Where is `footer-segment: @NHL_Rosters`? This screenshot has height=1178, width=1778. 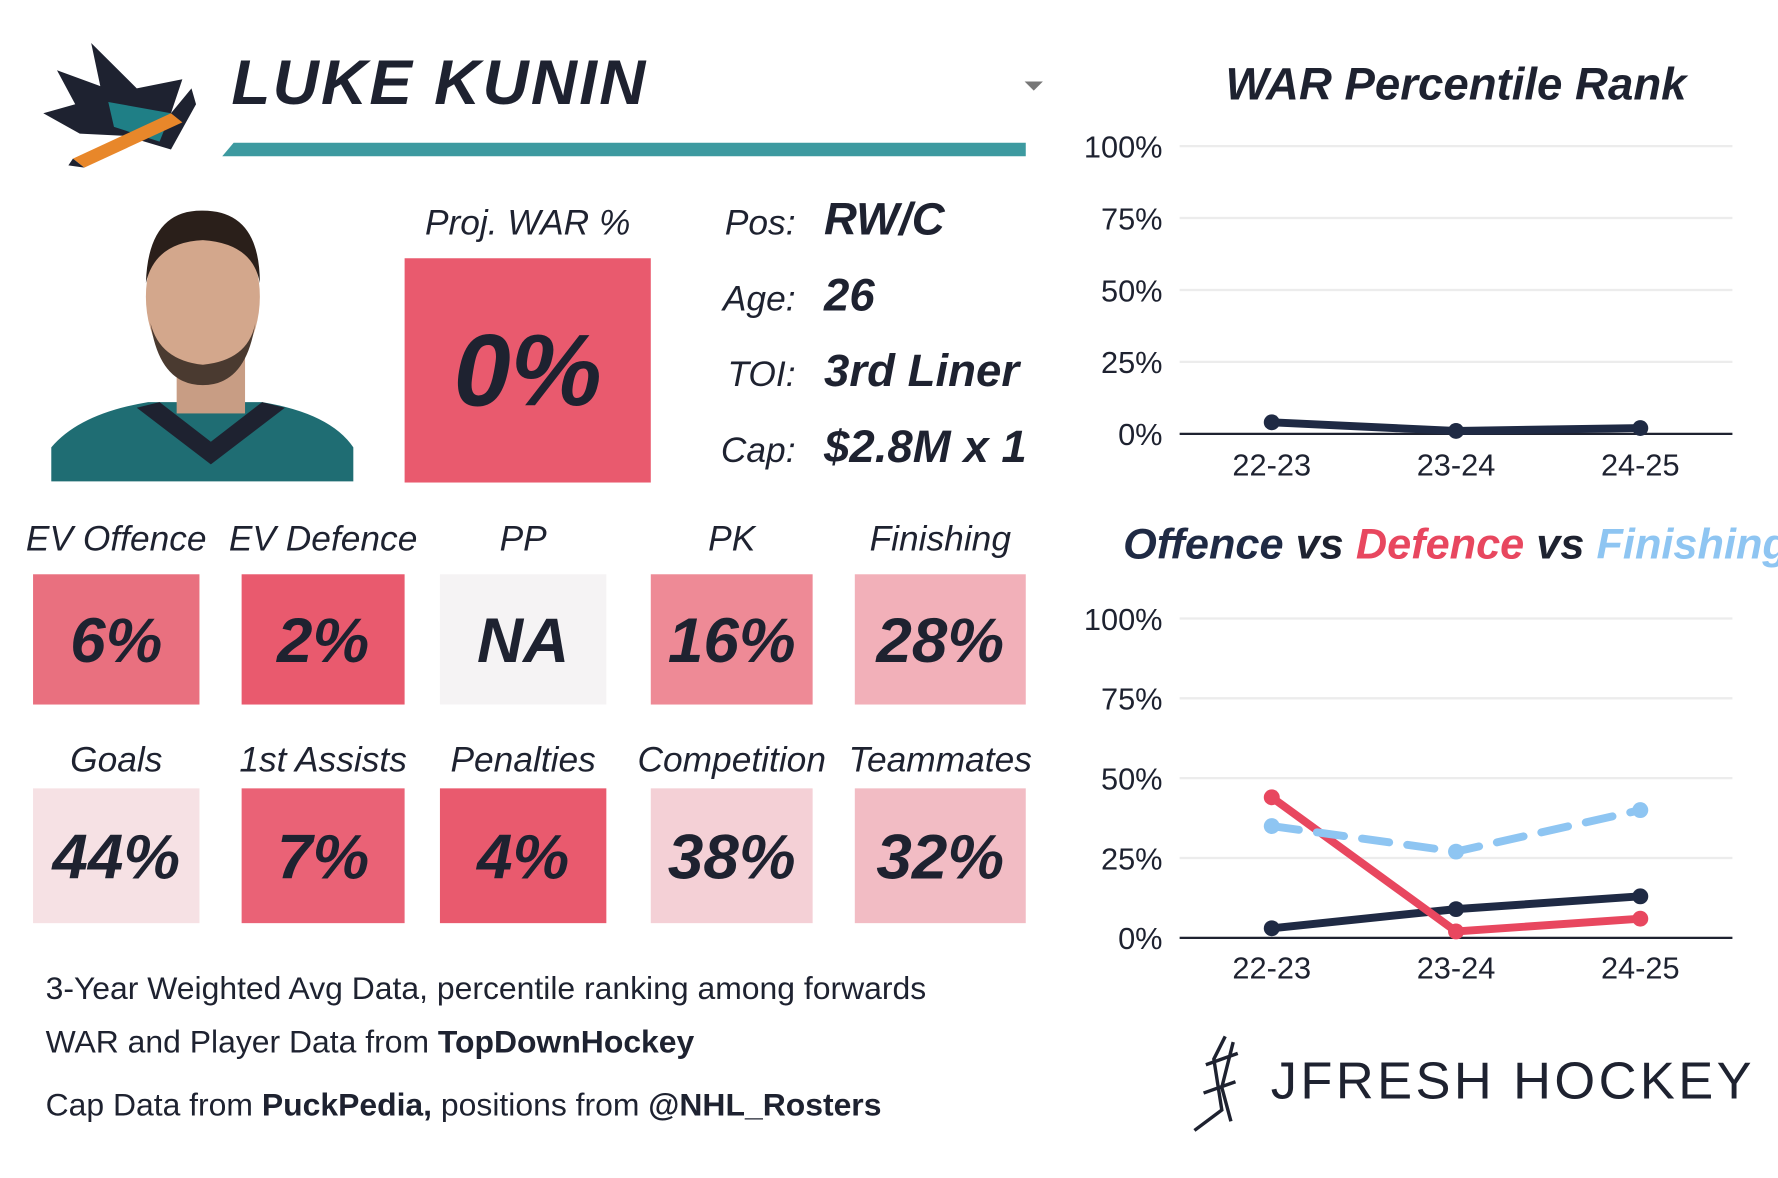 footer-segment: @NHL_Rosters is located at coordinates (764, 1105).